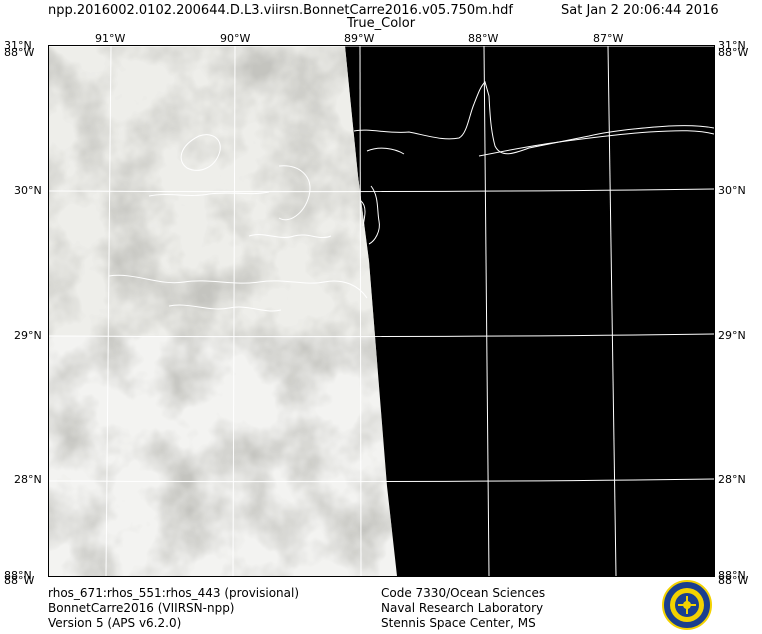  What do you see at coordinates (462, 608) in the screenshot?
I see `footer-lab: Naval Research Laboratory` at bounding box center [462, 608].